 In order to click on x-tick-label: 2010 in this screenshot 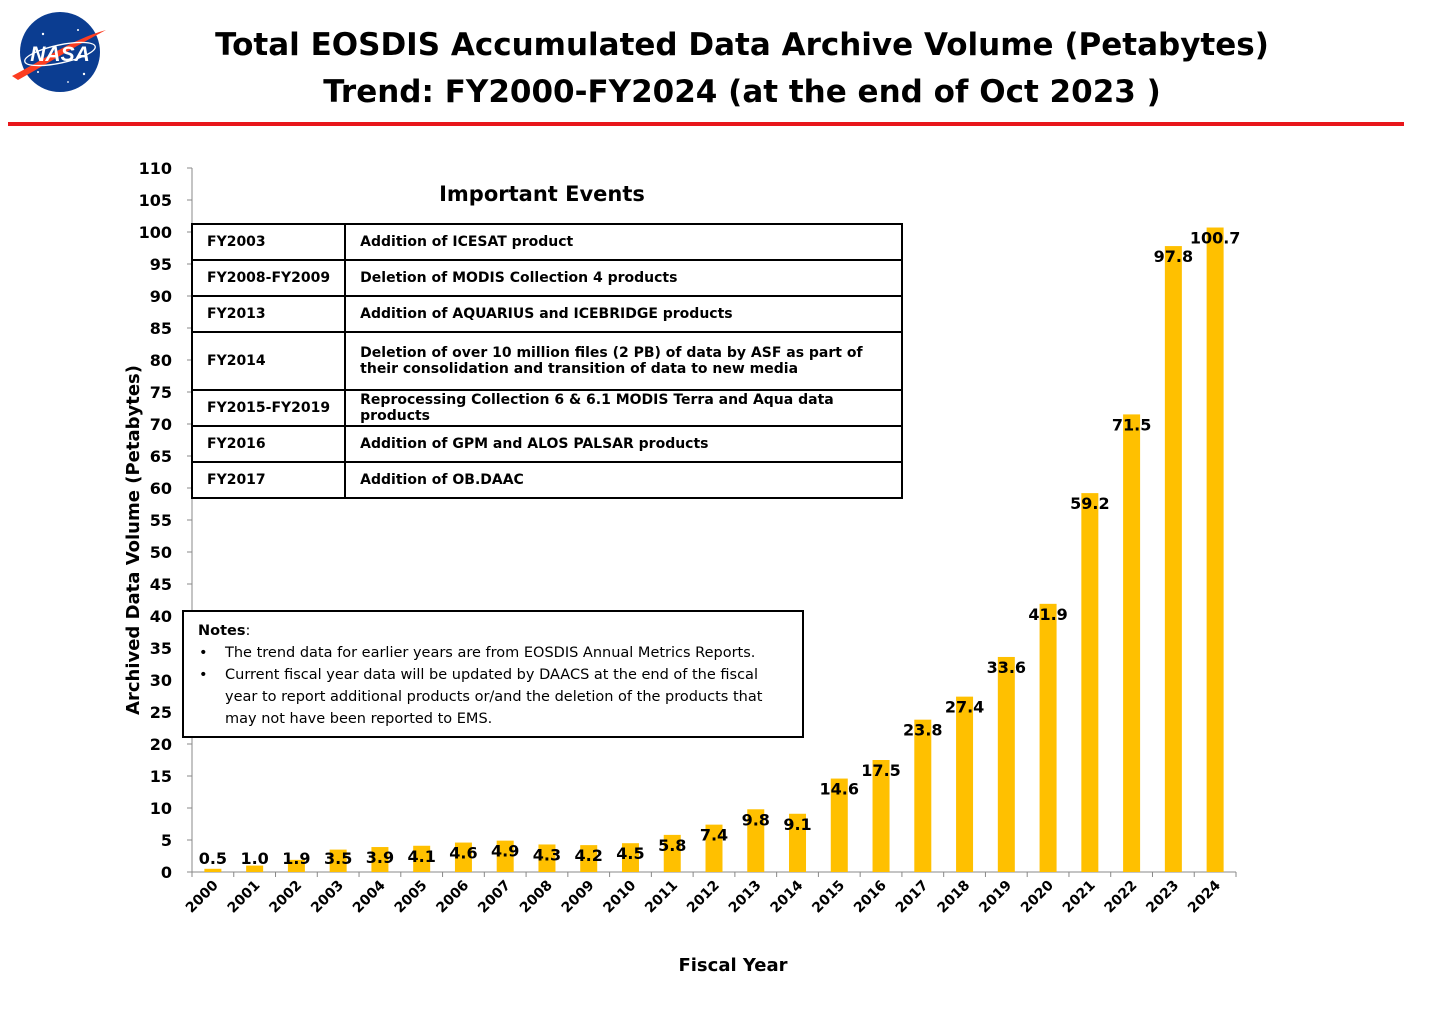, I will do `click(619, 896)`.